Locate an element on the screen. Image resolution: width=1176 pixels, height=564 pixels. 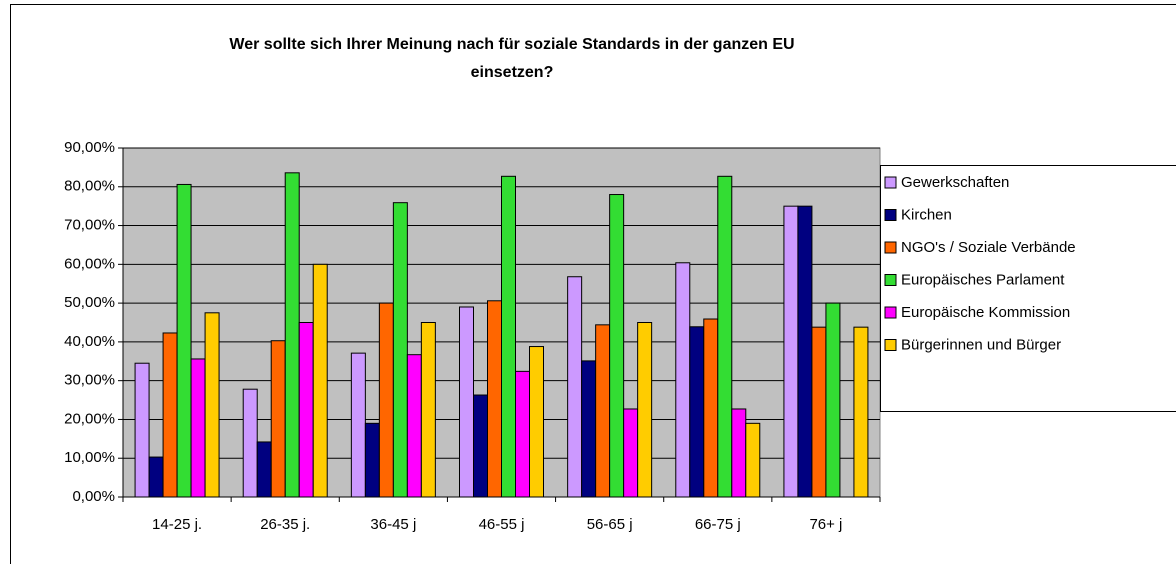
y-tick-label: 90,00% is located at coordinates (89, 147).